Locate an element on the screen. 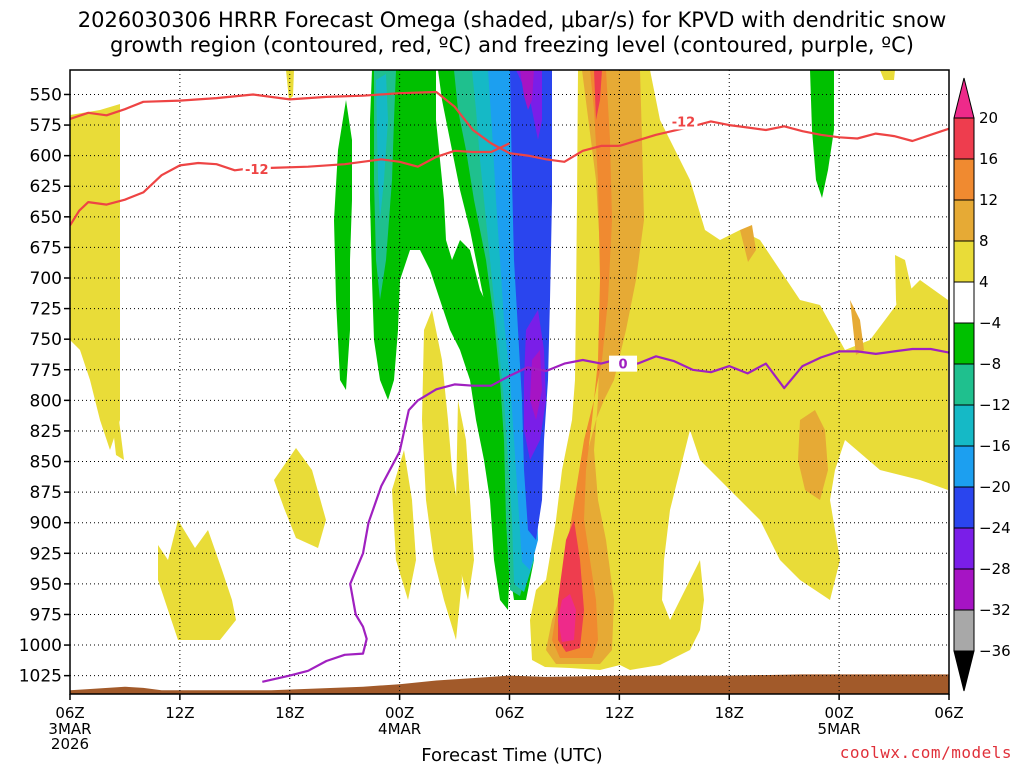 This screenshot has width=1024, height=768. omega-shade-cyan is located at coordinates (455, 331).